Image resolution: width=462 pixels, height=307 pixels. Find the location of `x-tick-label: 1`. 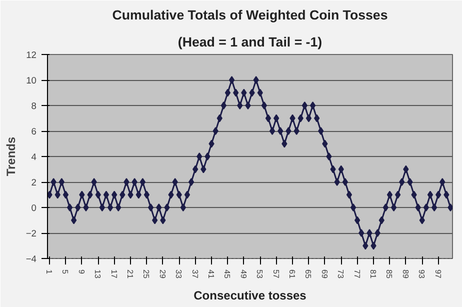

x-tick-label: 1 is located at coordinates (49, 272).